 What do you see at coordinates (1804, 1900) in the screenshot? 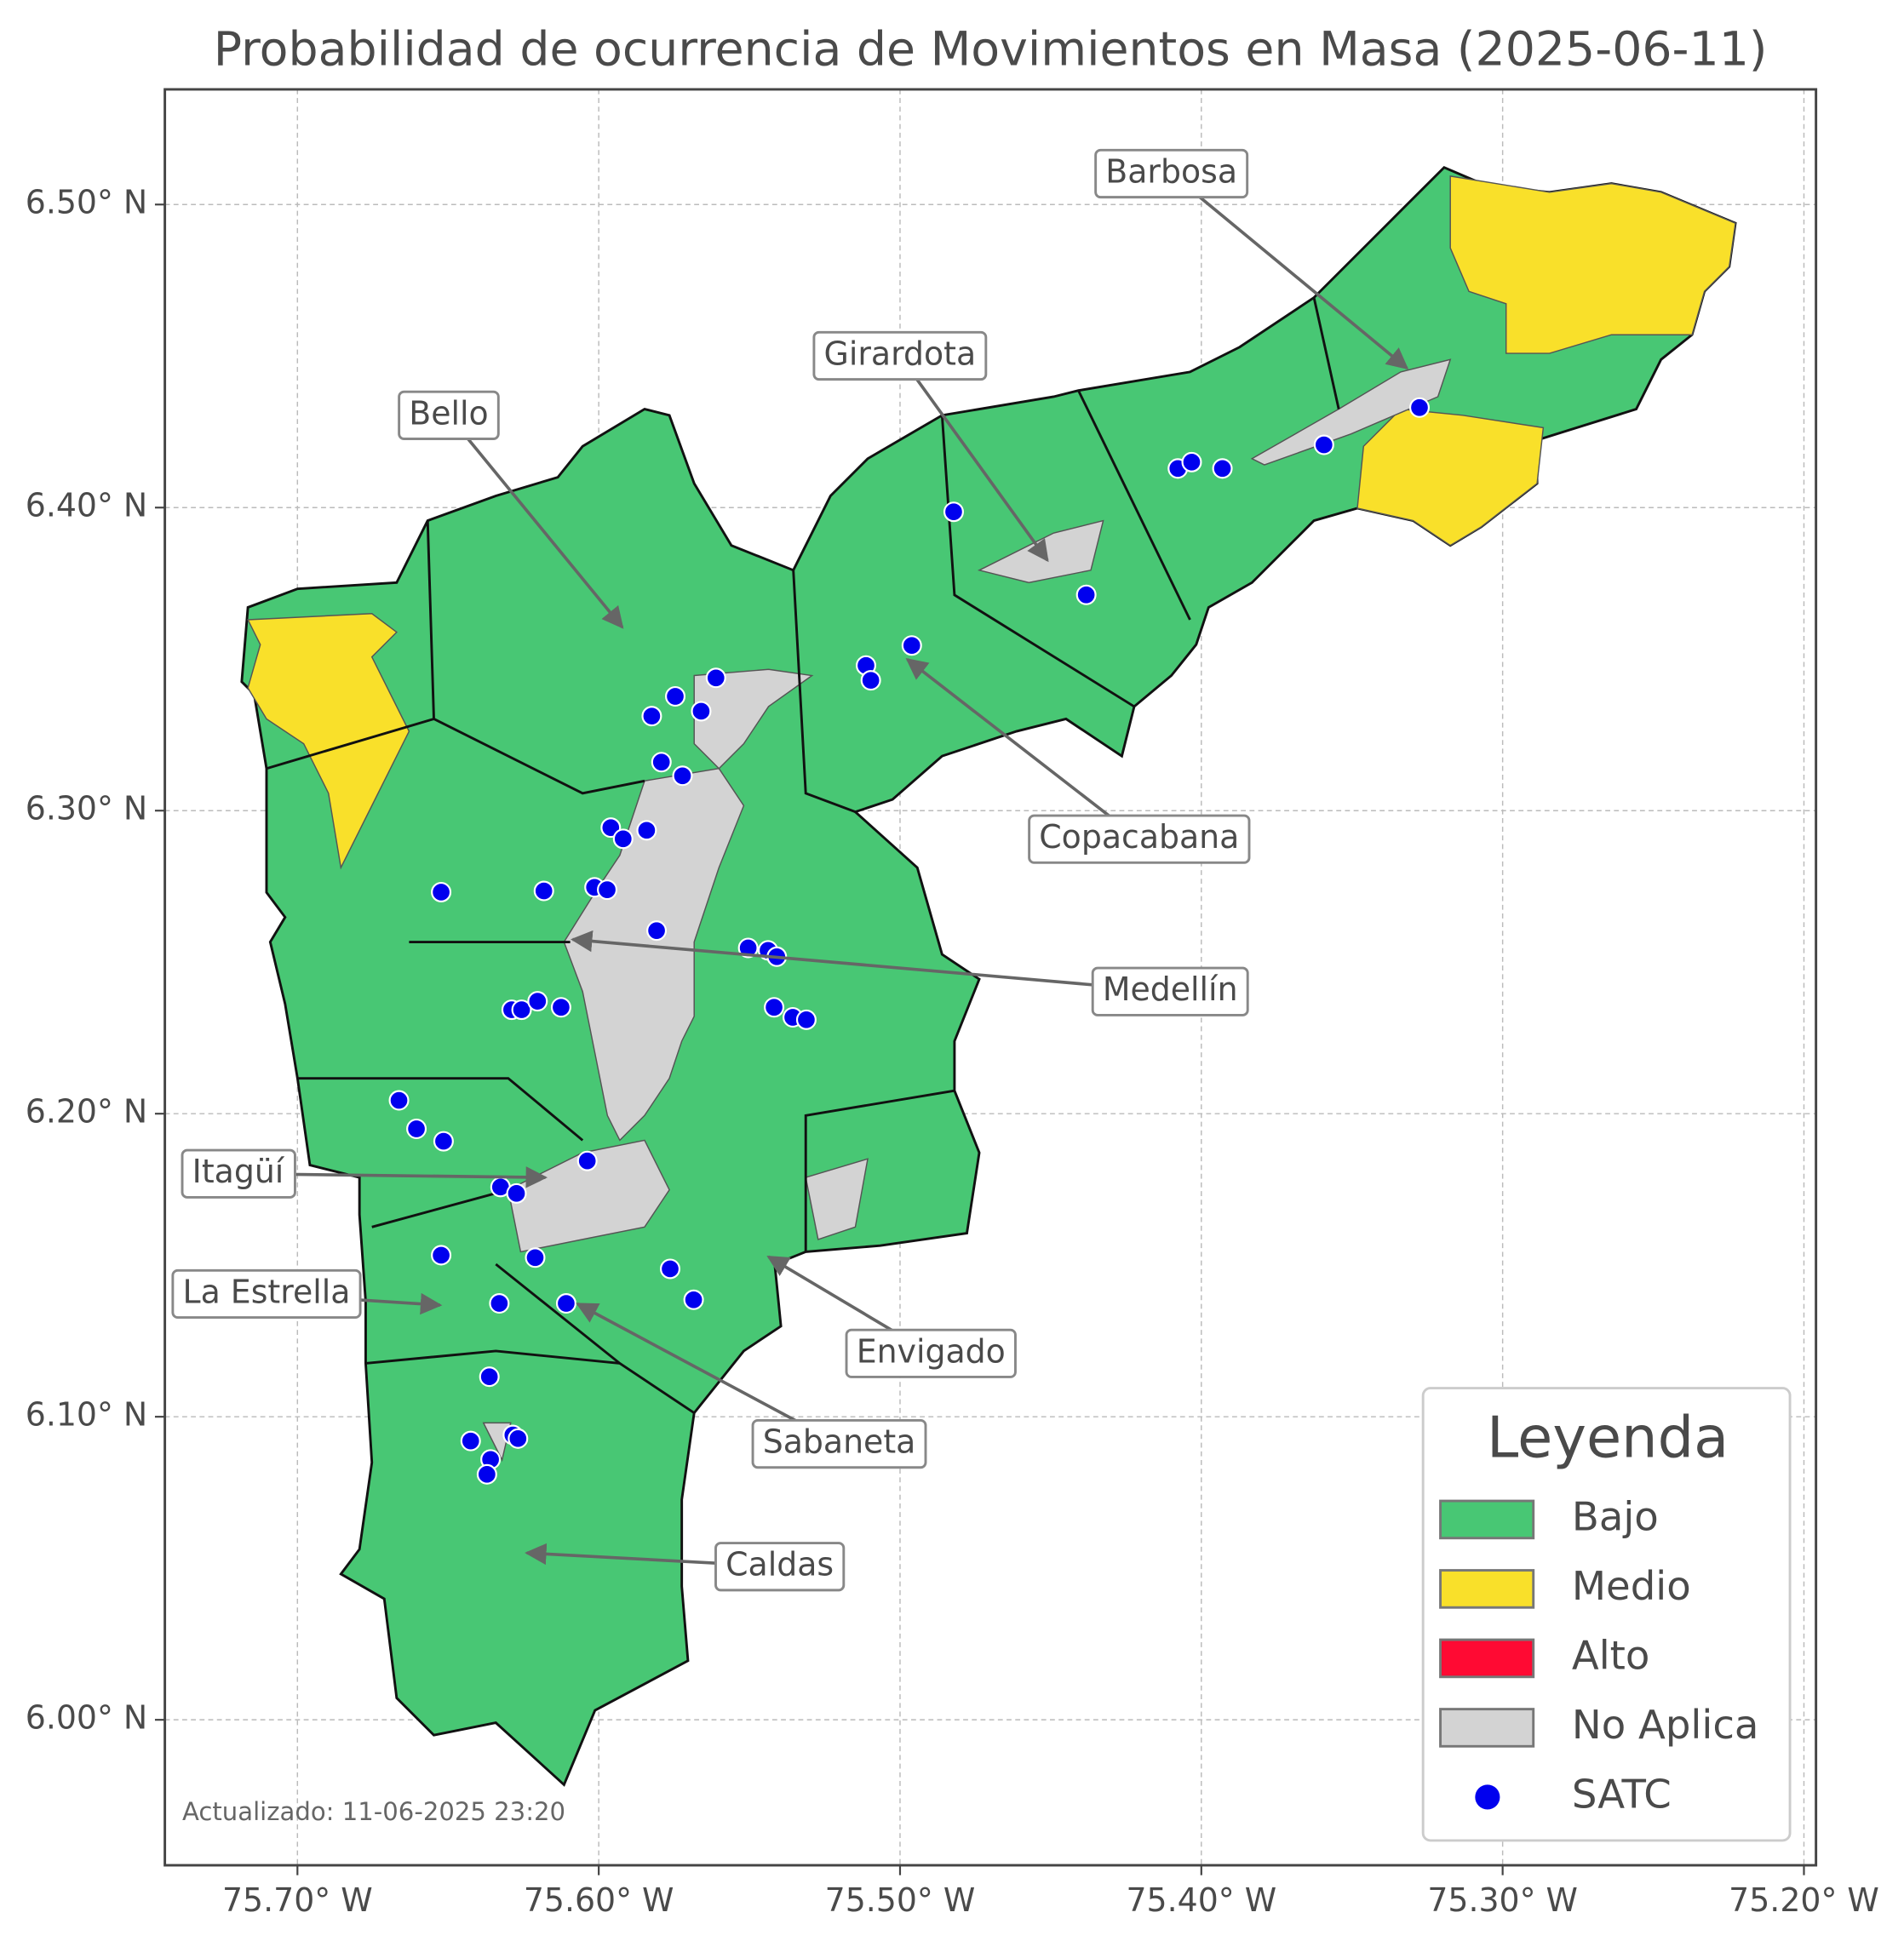
I see `x-tick-label: 75.20° W` at bounding box center [1804, 1900].